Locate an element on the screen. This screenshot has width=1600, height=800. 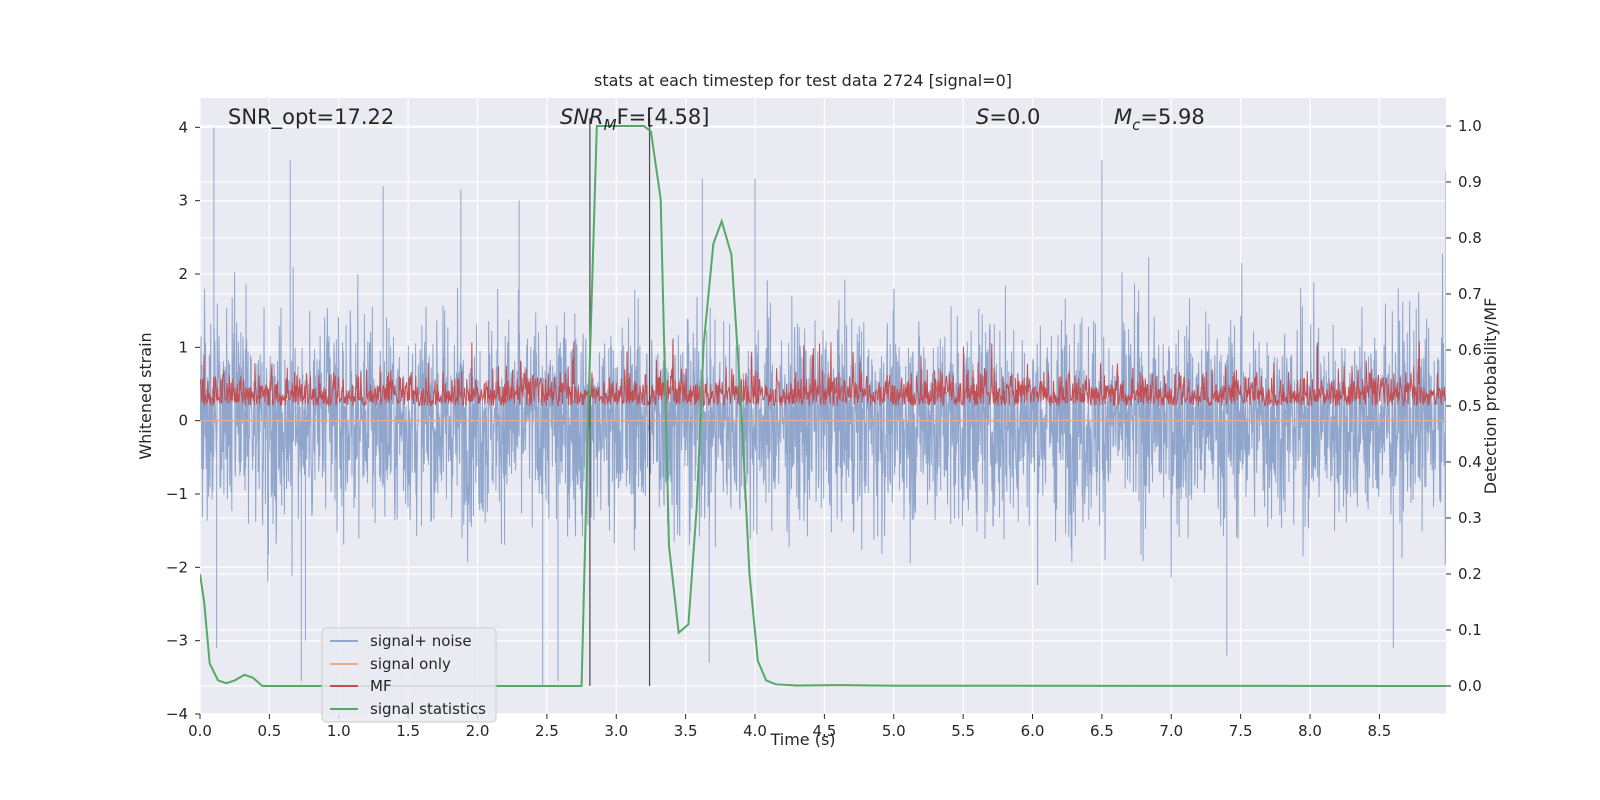
x-tick-label: 7.5 is located at coordinates (1241, 731).